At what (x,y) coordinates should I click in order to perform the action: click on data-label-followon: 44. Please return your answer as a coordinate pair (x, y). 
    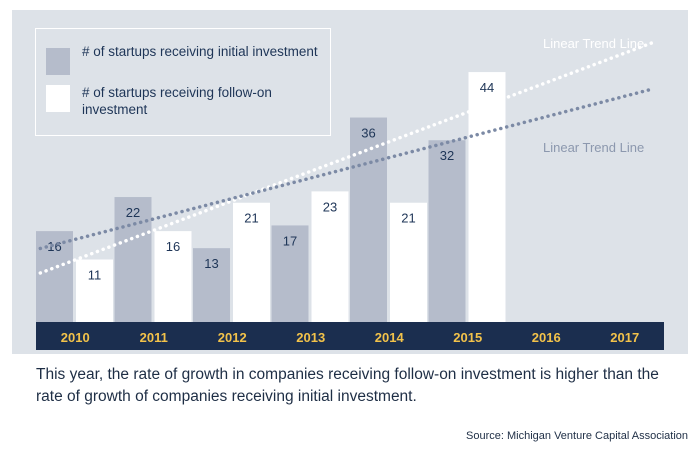
    Looking at the image, I should click on (487, 87).